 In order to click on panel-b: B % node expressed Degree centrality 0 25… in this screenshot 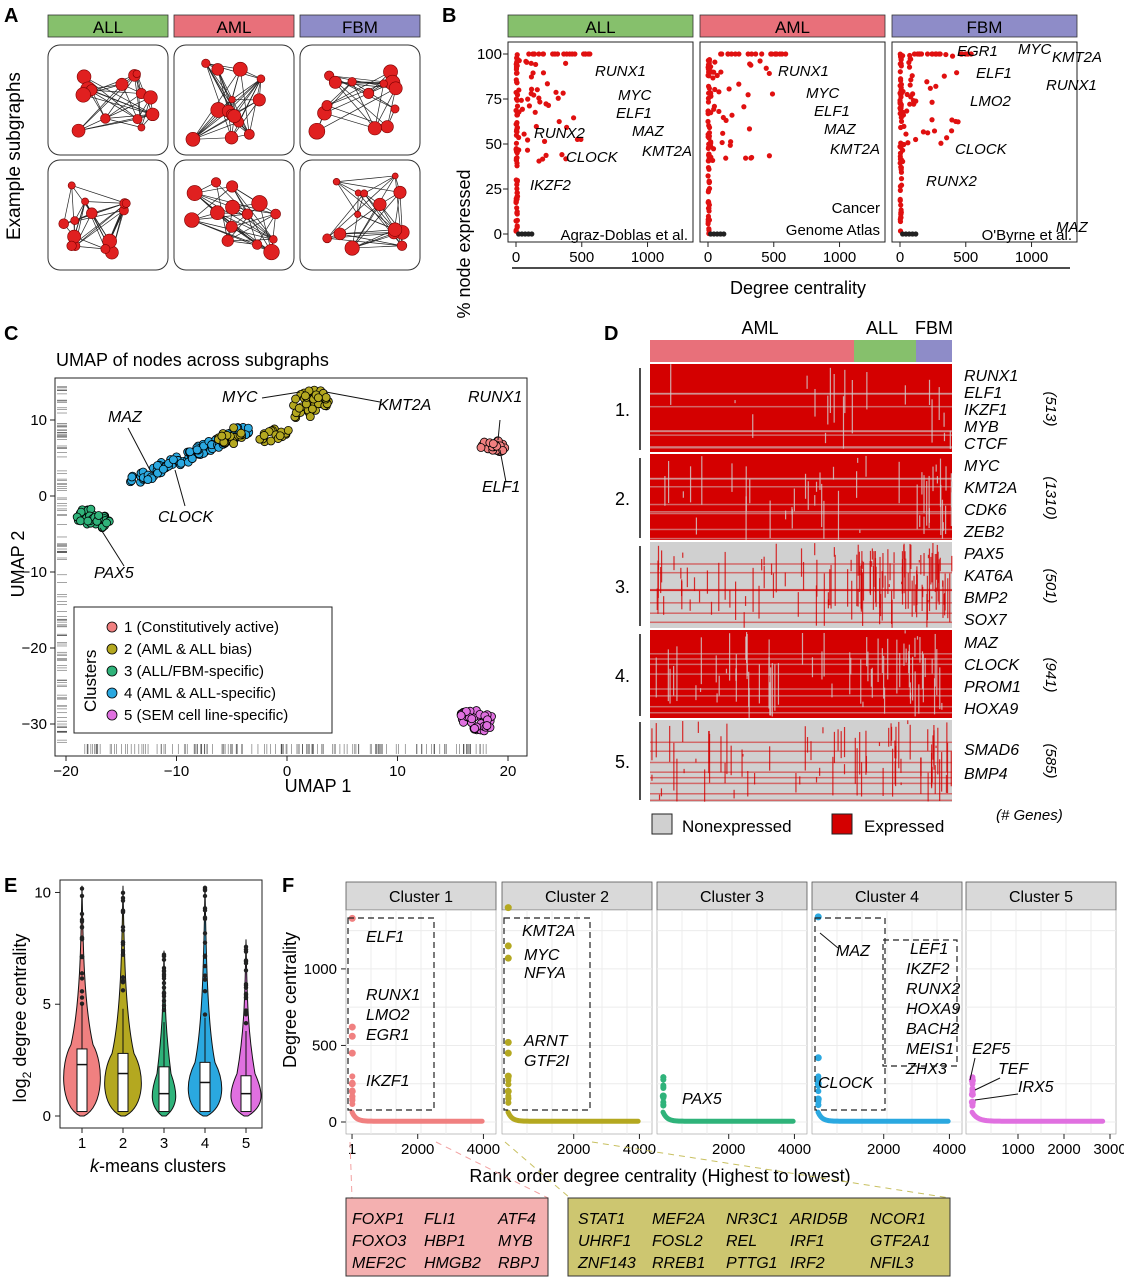, I will do `click(772, 162)`.